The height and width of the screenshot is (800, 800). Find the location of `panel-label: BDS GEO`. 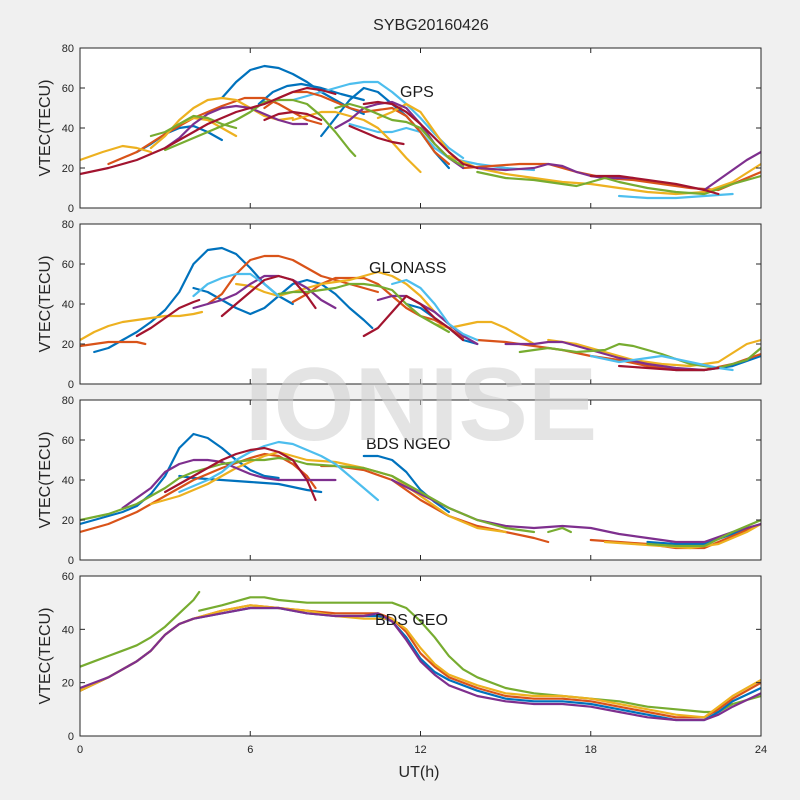

panel-label: BDS GEO is located at coordinates (411, 620).